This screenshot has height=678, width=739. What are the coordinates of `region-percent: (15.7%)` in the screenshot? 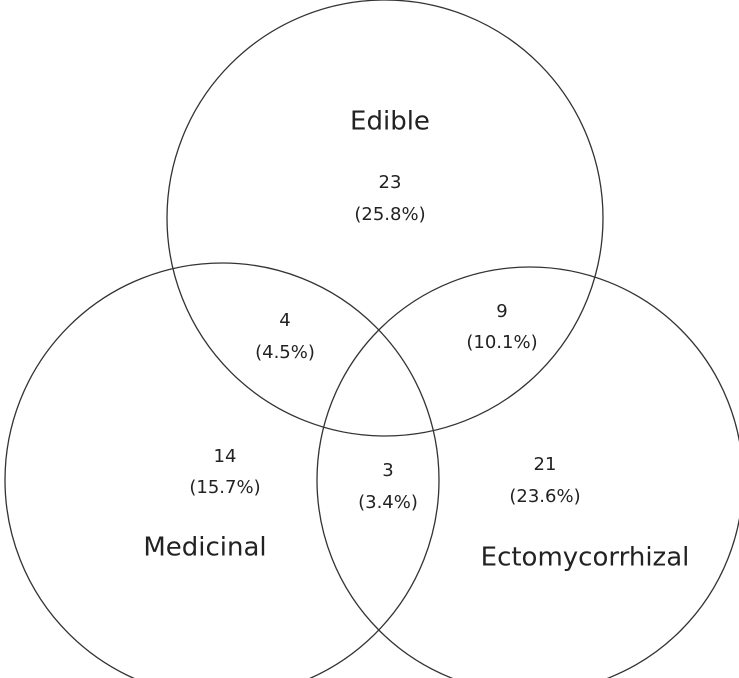 It's located at (224, 487).